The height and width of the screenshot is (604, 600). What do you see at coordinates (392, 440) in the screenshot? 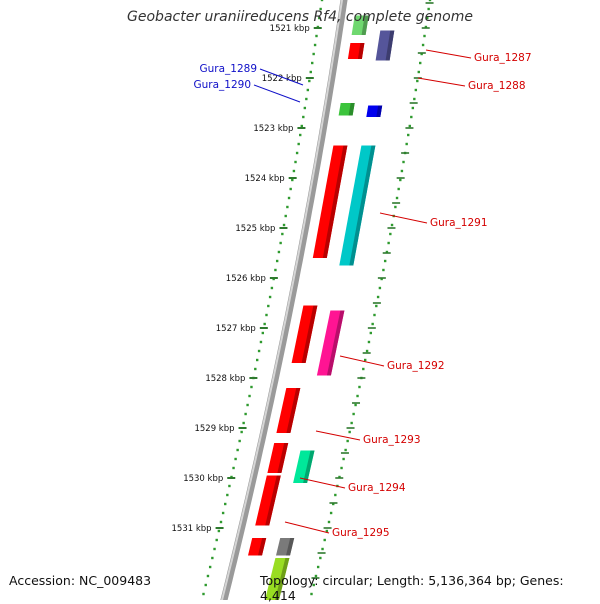
I see `gene-label: Gura_1293` at bounding box center [392, 440].